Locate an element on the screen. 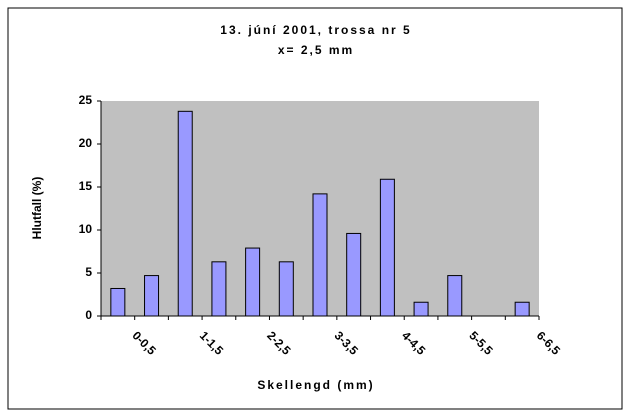 This screenshot has width=632, height=419. chart-title: 13. júní 2001, trossa nr 5 is located at coordinates (315, 30).